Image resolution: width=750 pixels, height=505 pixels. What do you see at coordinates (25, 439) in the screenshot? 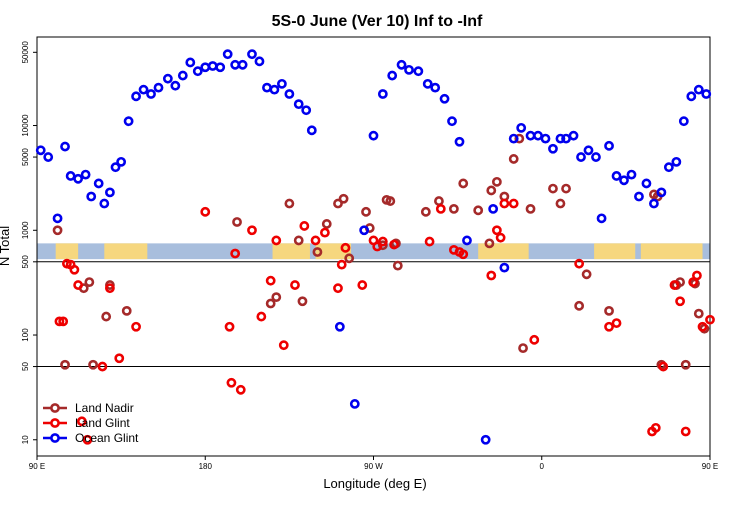
I see `y-tick-label: 10` at bounding box center [25, 439].